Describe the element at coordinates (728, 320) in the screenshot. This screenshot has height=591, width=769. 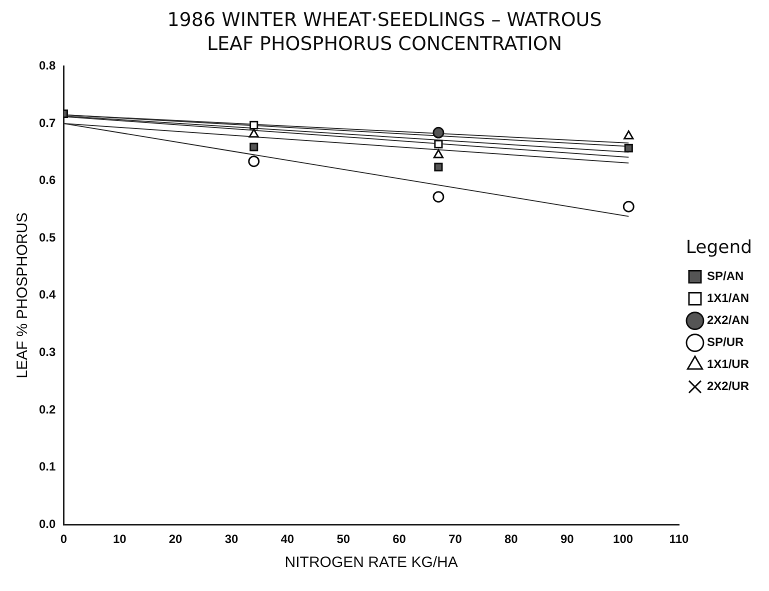
I see `legend-label: 2X2/AN` at that location.